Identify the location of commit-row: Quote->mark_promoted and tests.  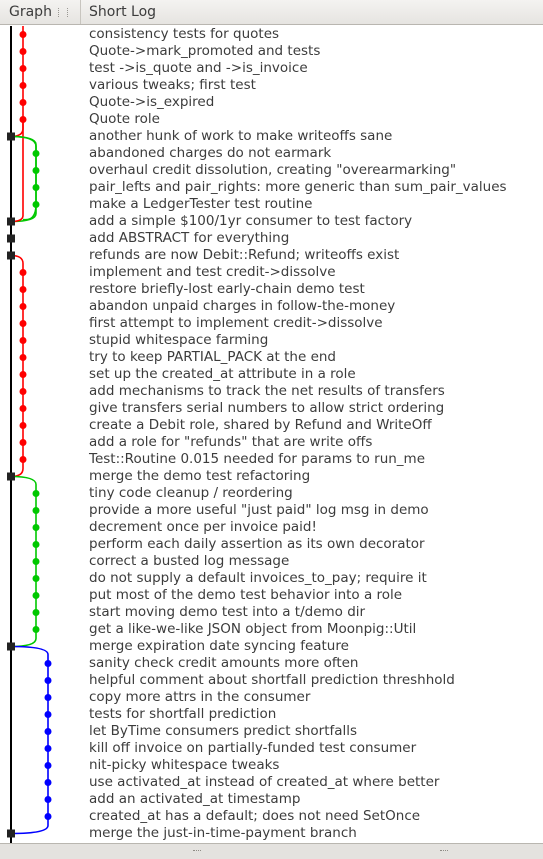
(205, 51).